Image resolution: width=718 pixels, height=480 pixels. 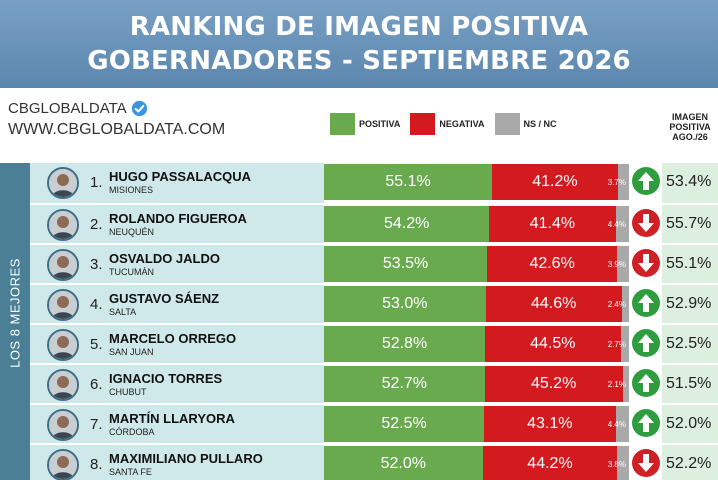 I want to click on stacked-bar: 52.8% 44.5% 2.7%, so click(x=476, y=344).